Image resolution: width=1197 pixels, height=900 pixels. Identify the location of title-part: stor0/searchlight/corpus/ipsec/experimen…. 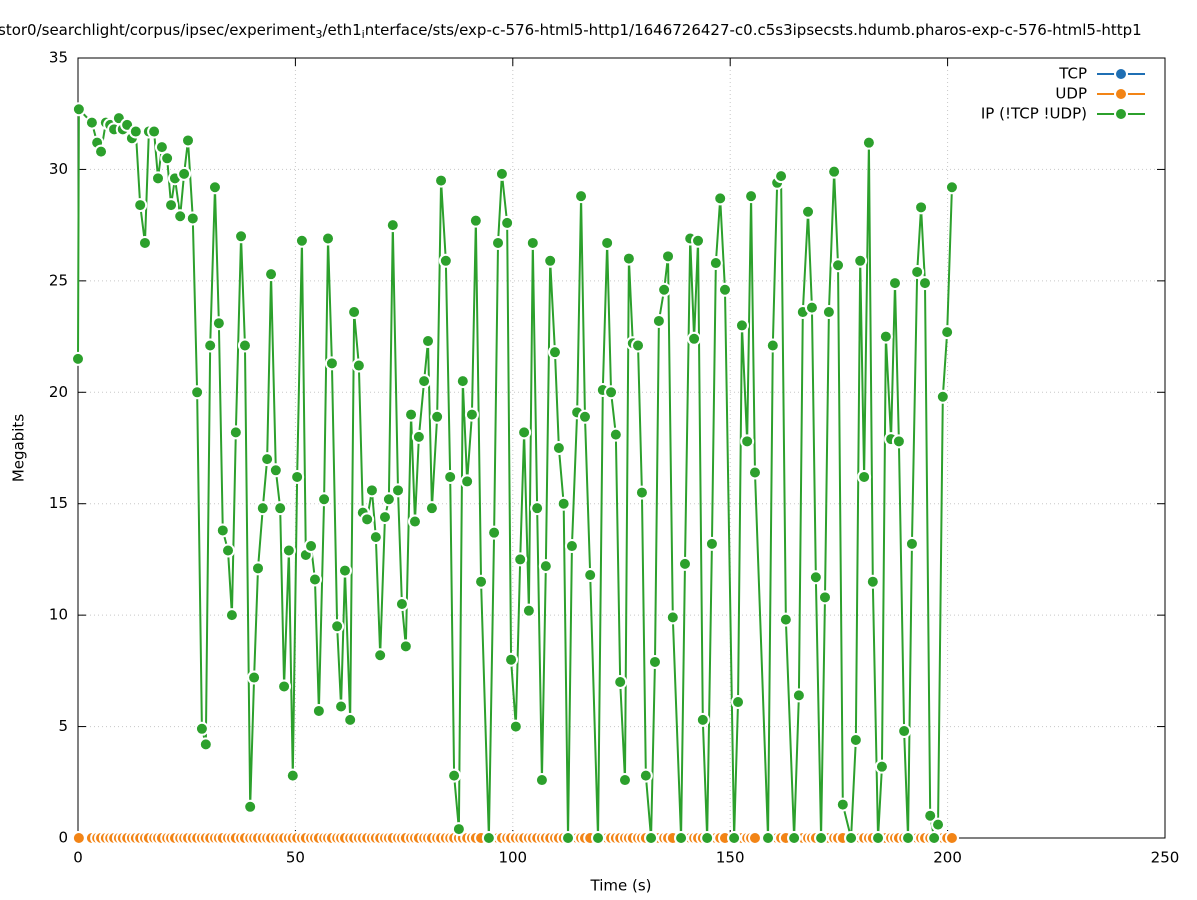
(158, 30).